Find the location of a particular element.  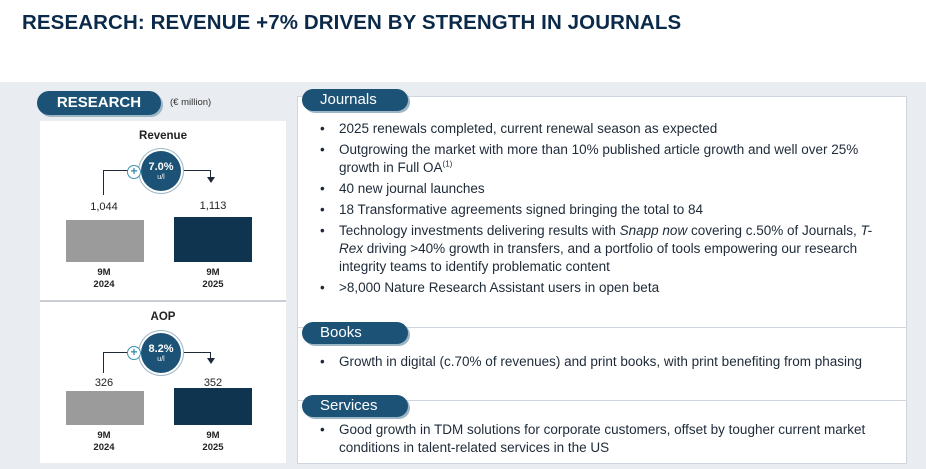

section-journals-heading: Journals is located at coordinates (355, 100).